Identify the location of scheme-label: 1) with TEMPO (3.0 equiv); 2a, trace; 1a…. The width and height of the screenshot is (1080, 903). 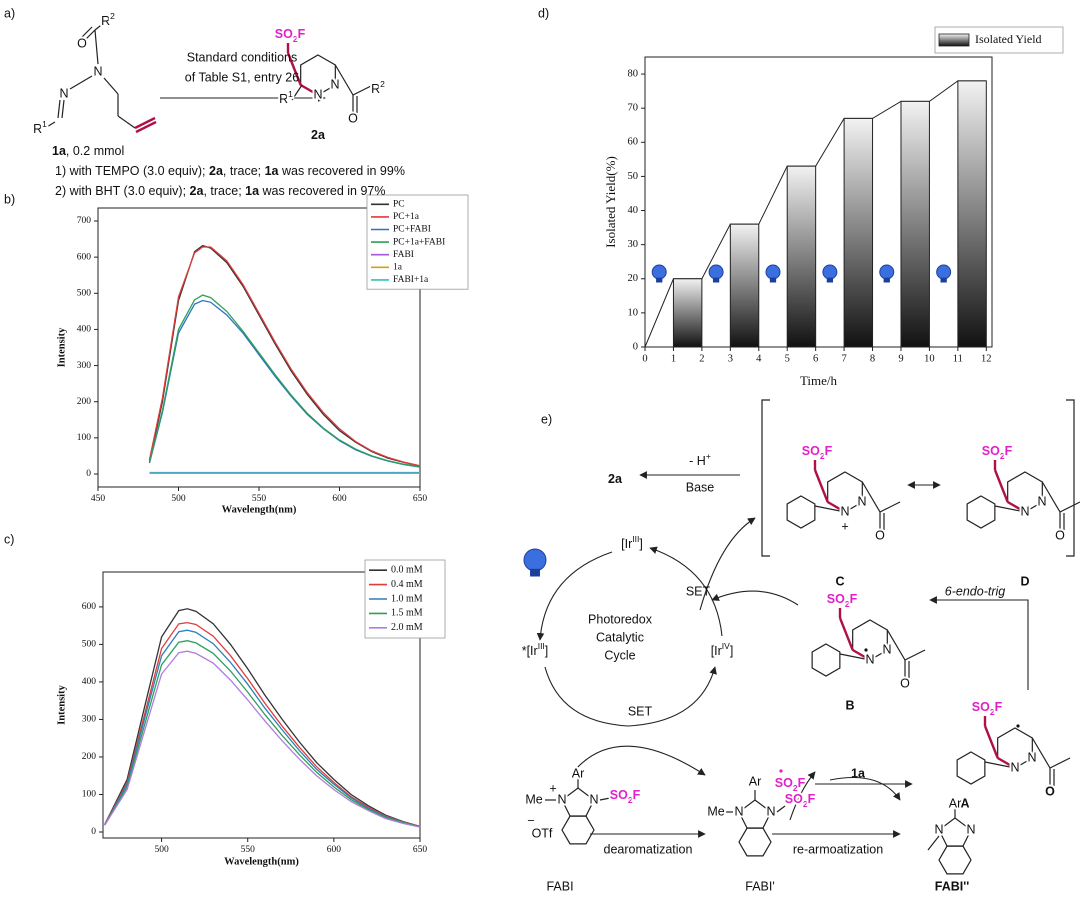
(230, 171).